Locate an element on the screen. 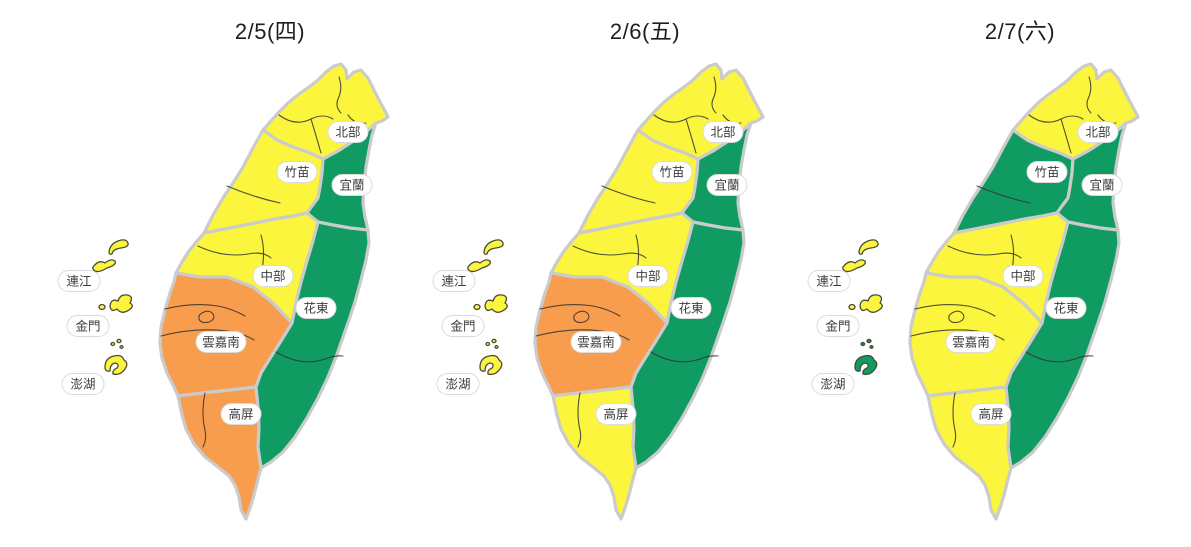 Image resolution: width=1191 pixels, height=547 pixels. region-label-huadong: 花東 is located at coordinates (1066, 308).